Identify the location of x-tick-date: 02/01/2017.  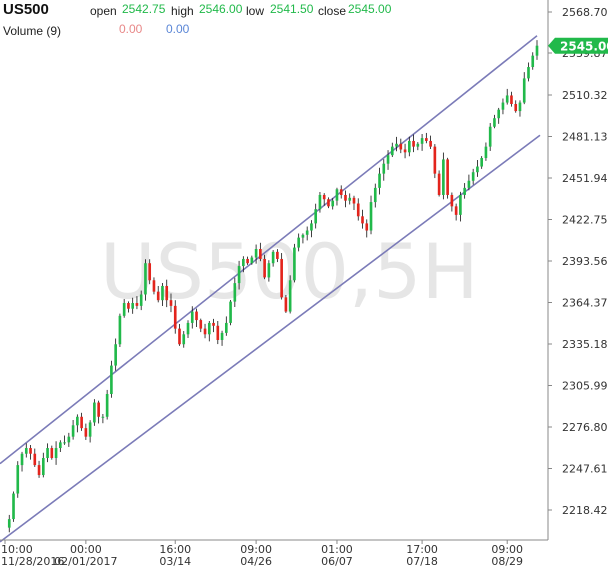
(85, 561).